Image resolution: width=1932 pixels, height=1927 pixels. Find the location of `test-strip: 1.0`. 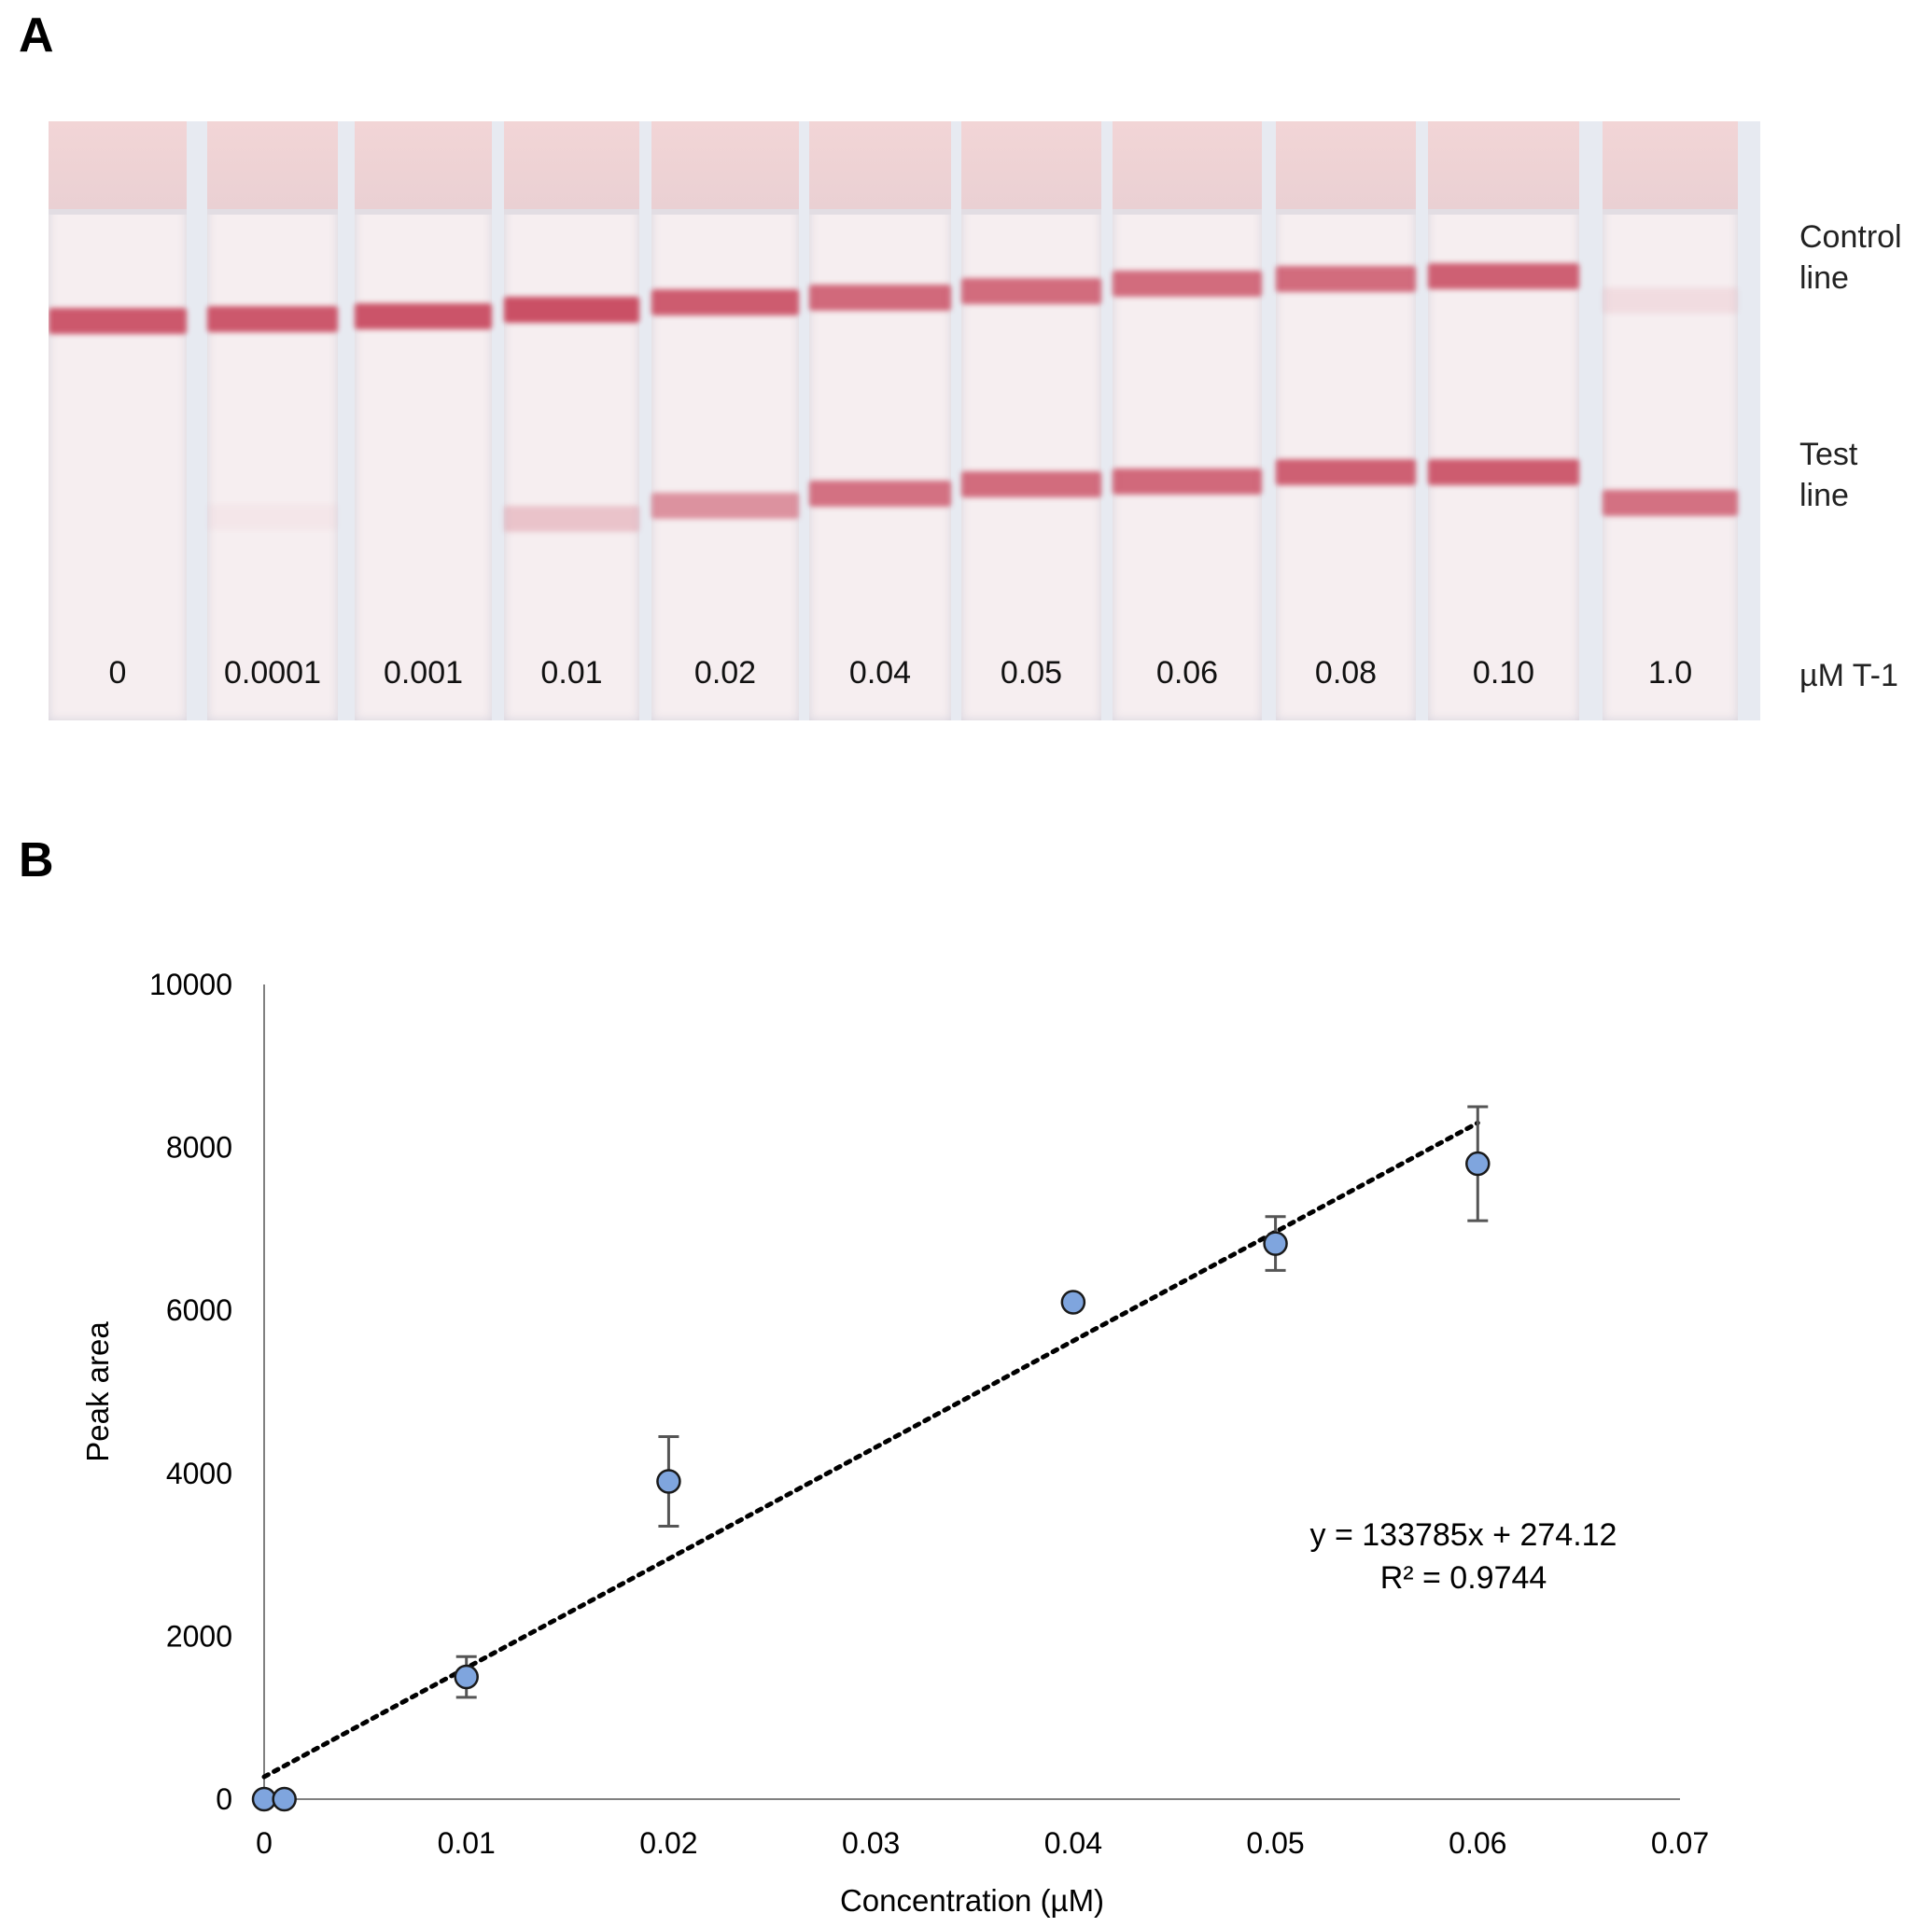

test-strip: 1.0 is located at coordinates (1670, 420).